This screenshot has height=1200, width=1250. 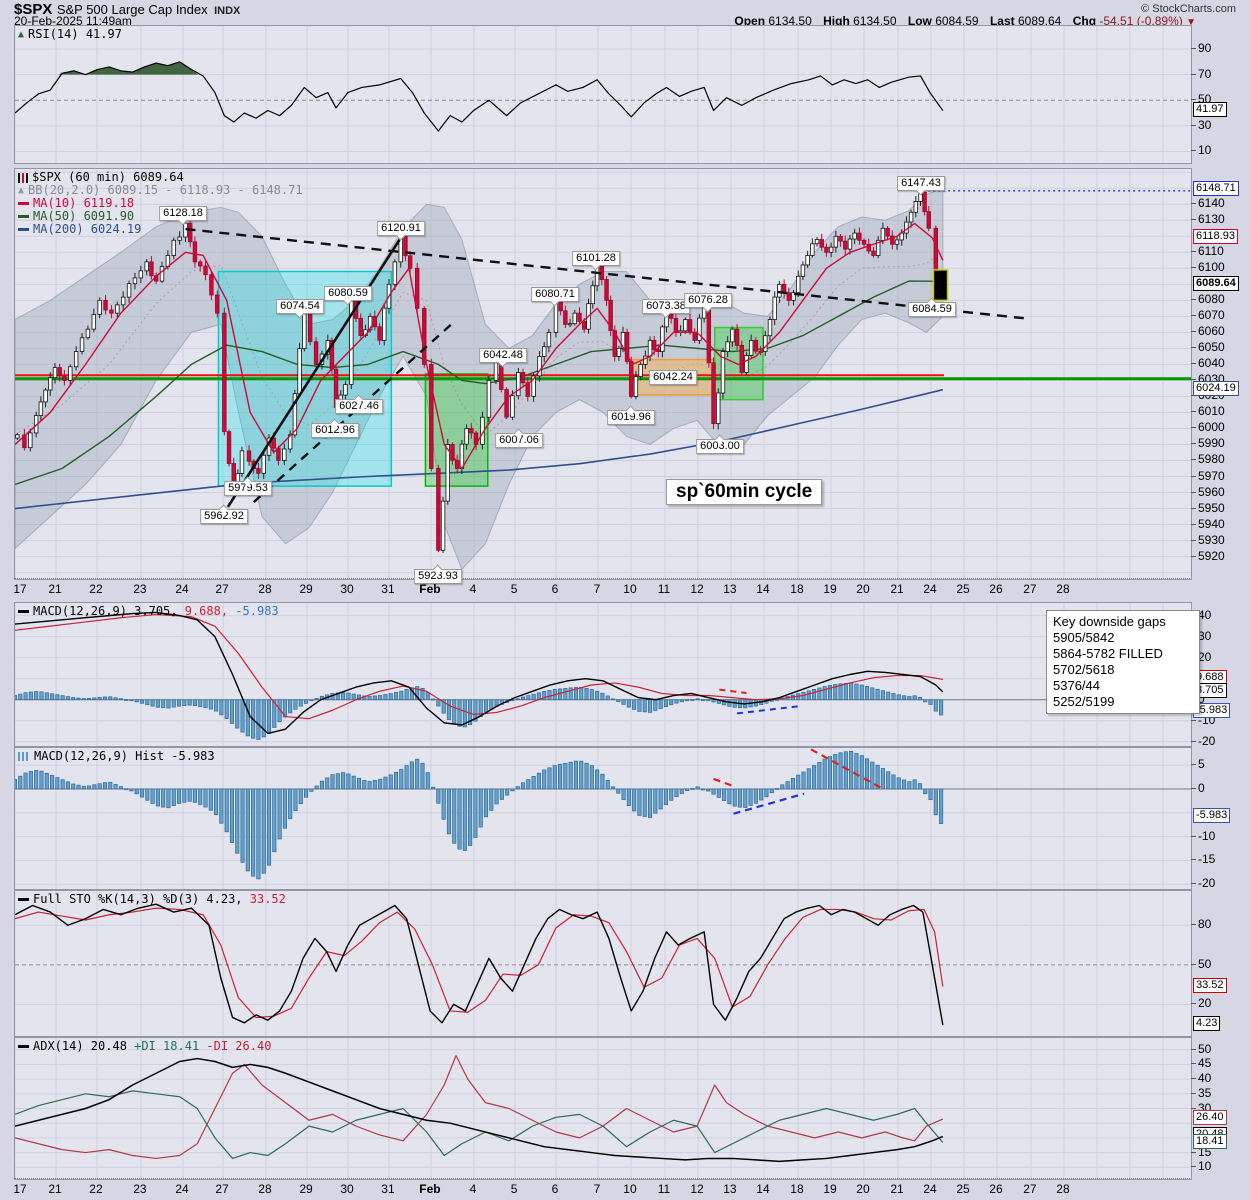 What do you see at coordinates (1211, 347) in the screenshot?
I see `axis-label: 6050` at bounding box center [1211, 347].